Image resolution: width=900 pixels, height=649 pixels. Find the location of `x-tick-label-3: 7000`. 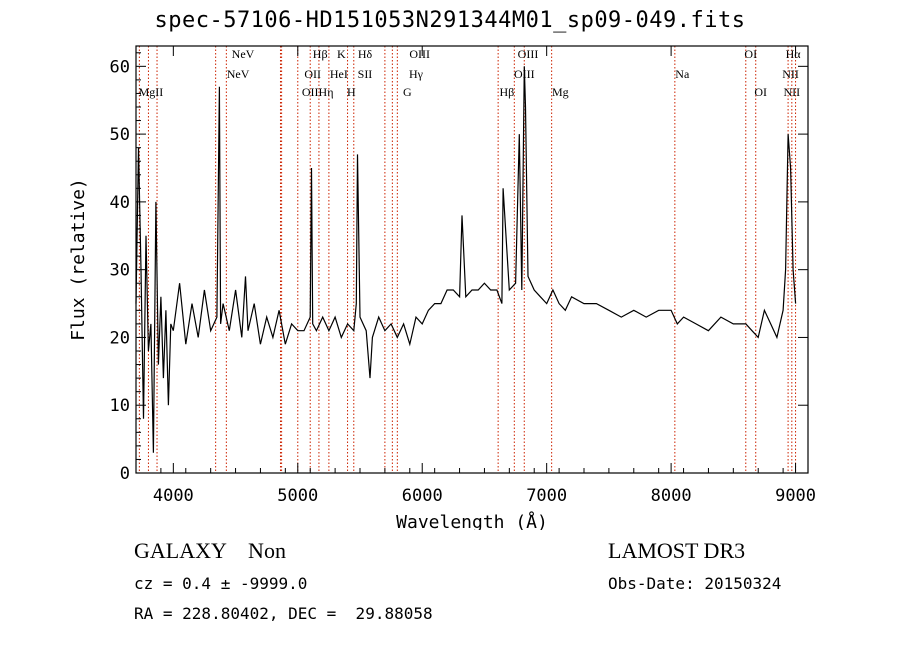

x-tick-label-3: 7000 is located at coordinates (546, 496).